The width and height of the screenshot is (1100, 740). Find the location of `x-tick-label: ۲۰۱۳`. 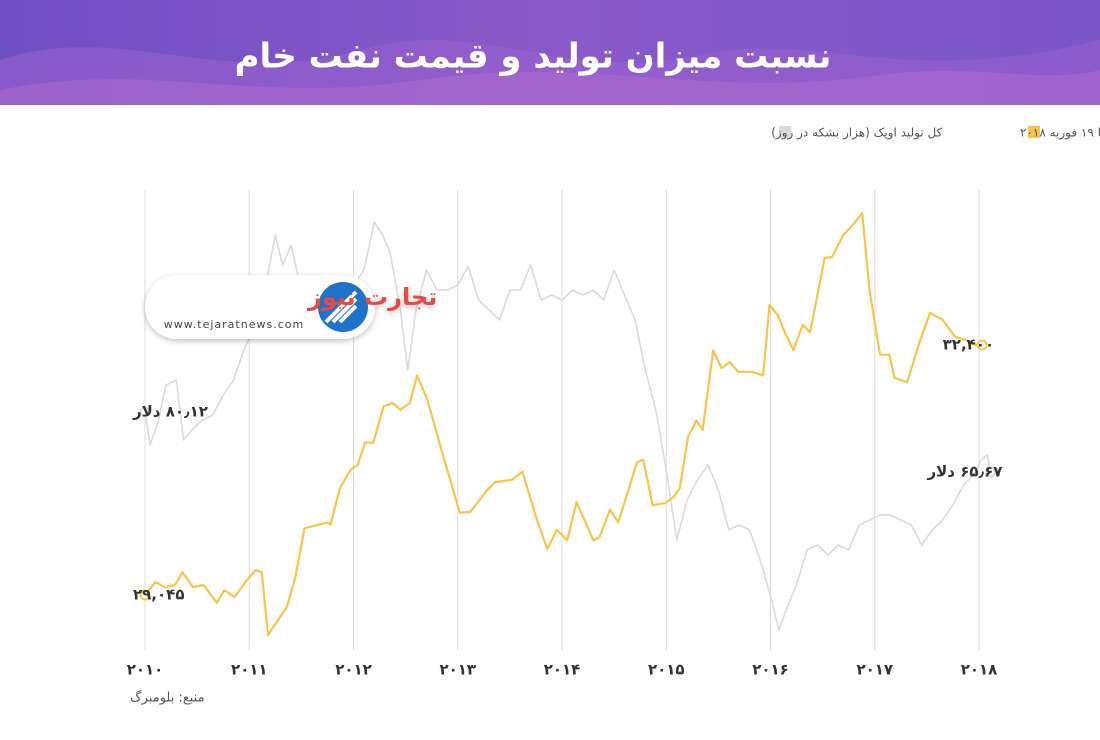

x-tick-label: ۲۰۱۳ is located at coordinates (457, 670).